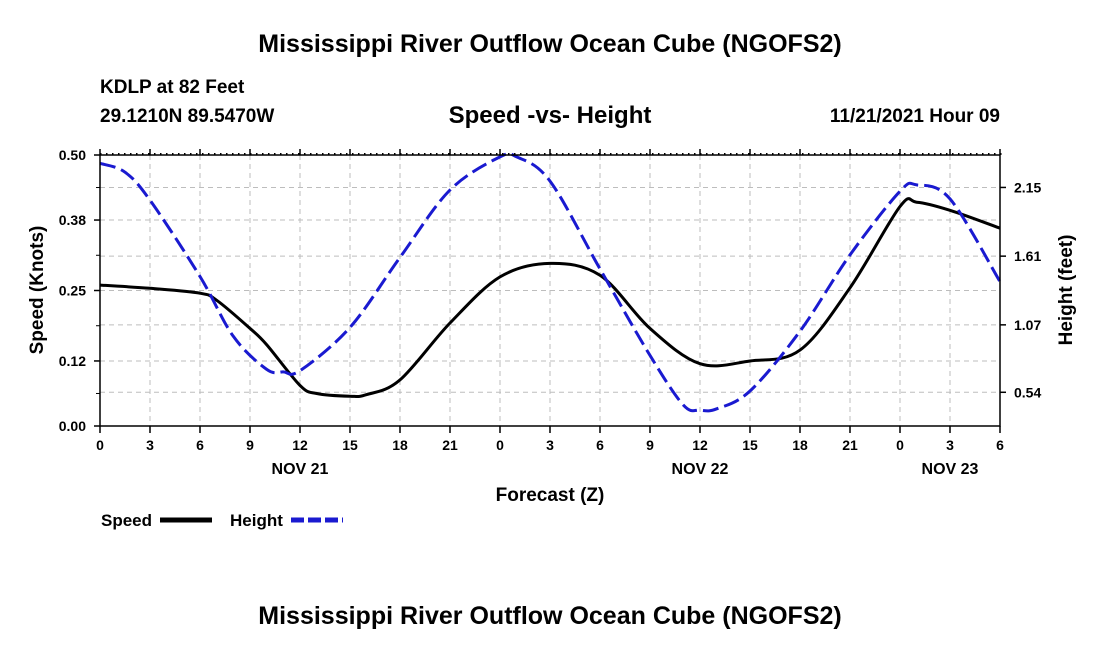 The image size is (1100, 650). I want to click on forecast-datetime: 11/21/2021 Hour 09, so click(914, 116).